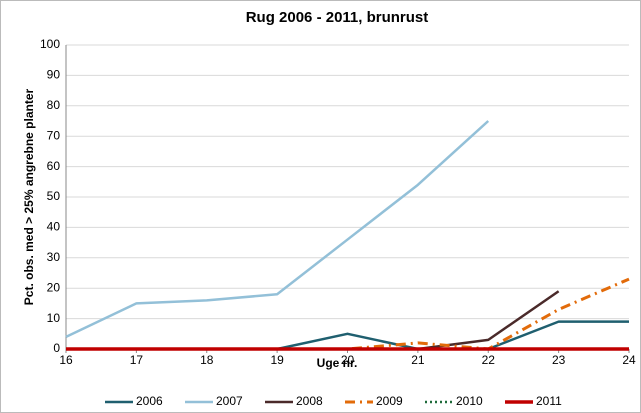  Describe the element at coordinates (389, 401) in the screenshot. I see `legend-label: 2009` at that location.